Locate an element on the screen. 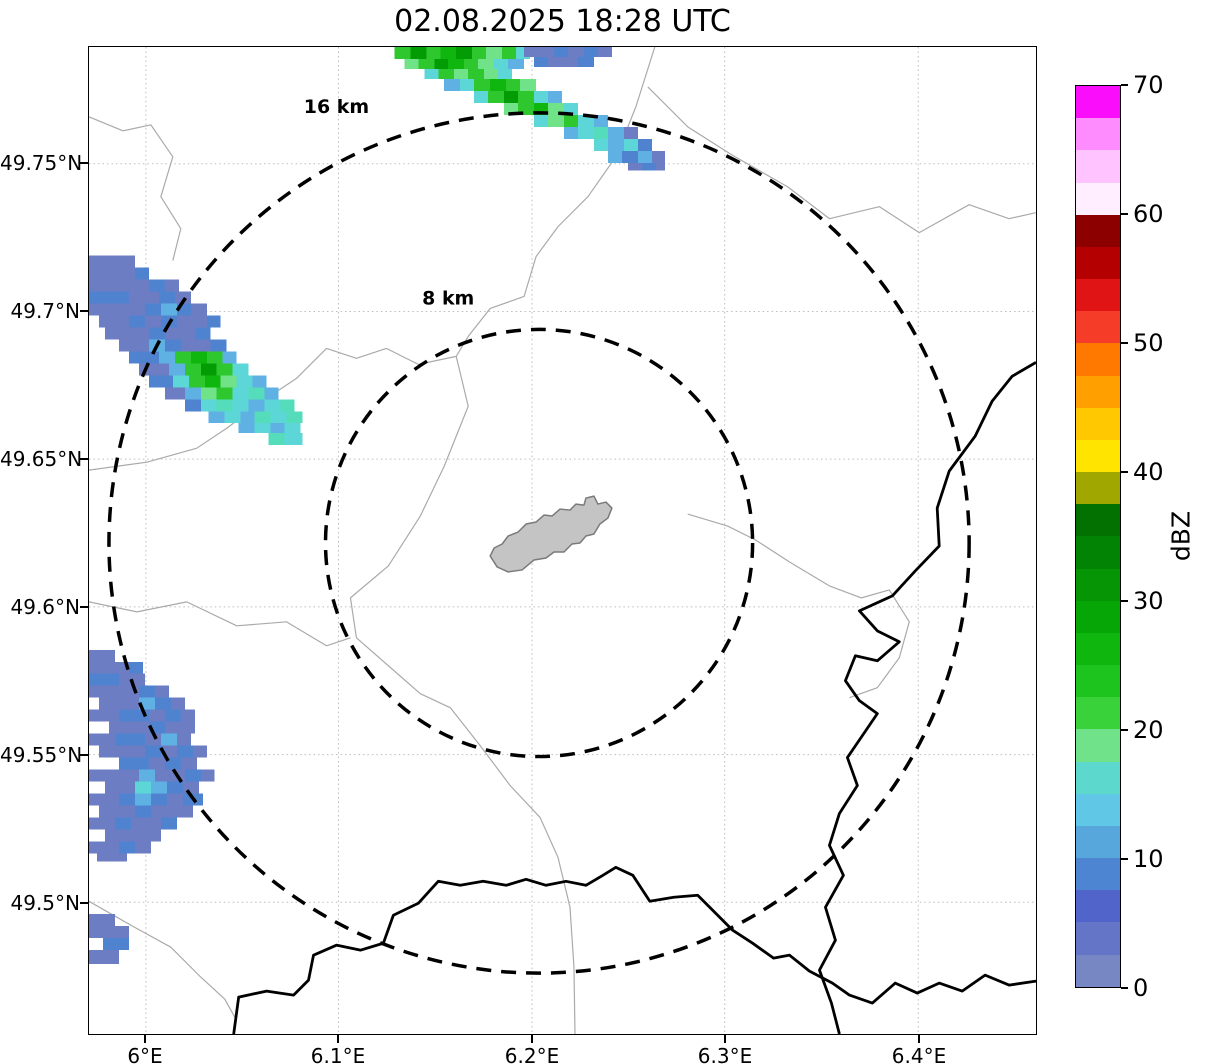 This screenshot has width=1207, height=1064. y-tick-label: 49.55°N is located at coordinates (41, 755).